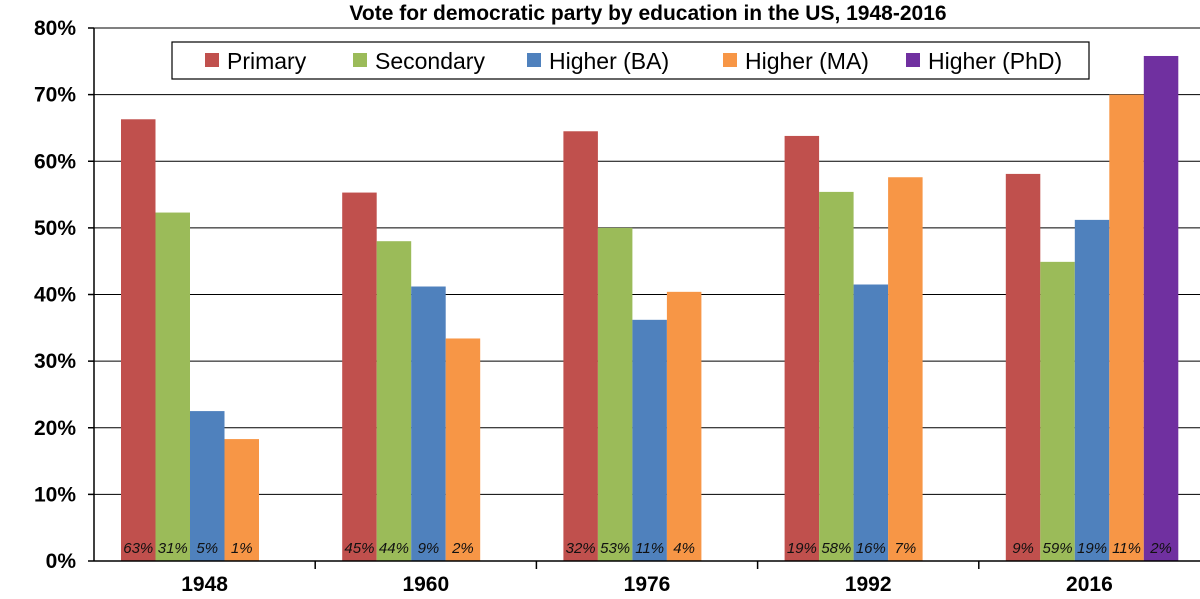  What do you see at coordinates (55, 95) in the screenshot?
I see `y-tick-label: 70%` at bounding box center [55, 95].